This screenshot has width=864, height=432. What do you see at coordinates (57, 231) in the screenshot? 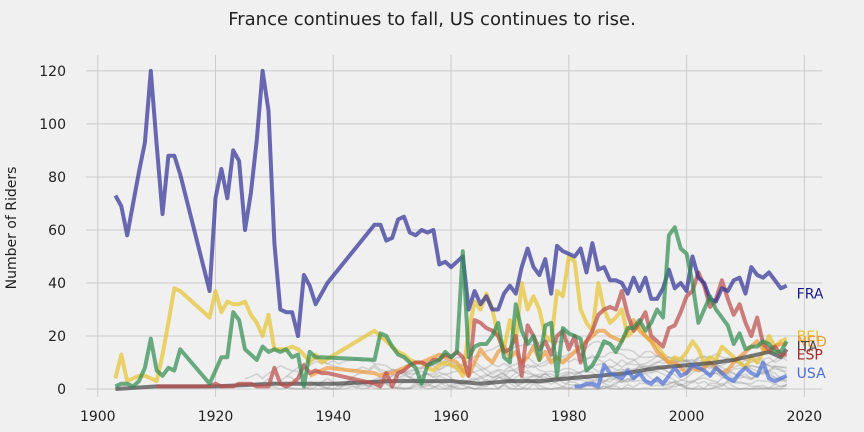
I see `y-tick-label: 60` at bounding box center [57, 231].